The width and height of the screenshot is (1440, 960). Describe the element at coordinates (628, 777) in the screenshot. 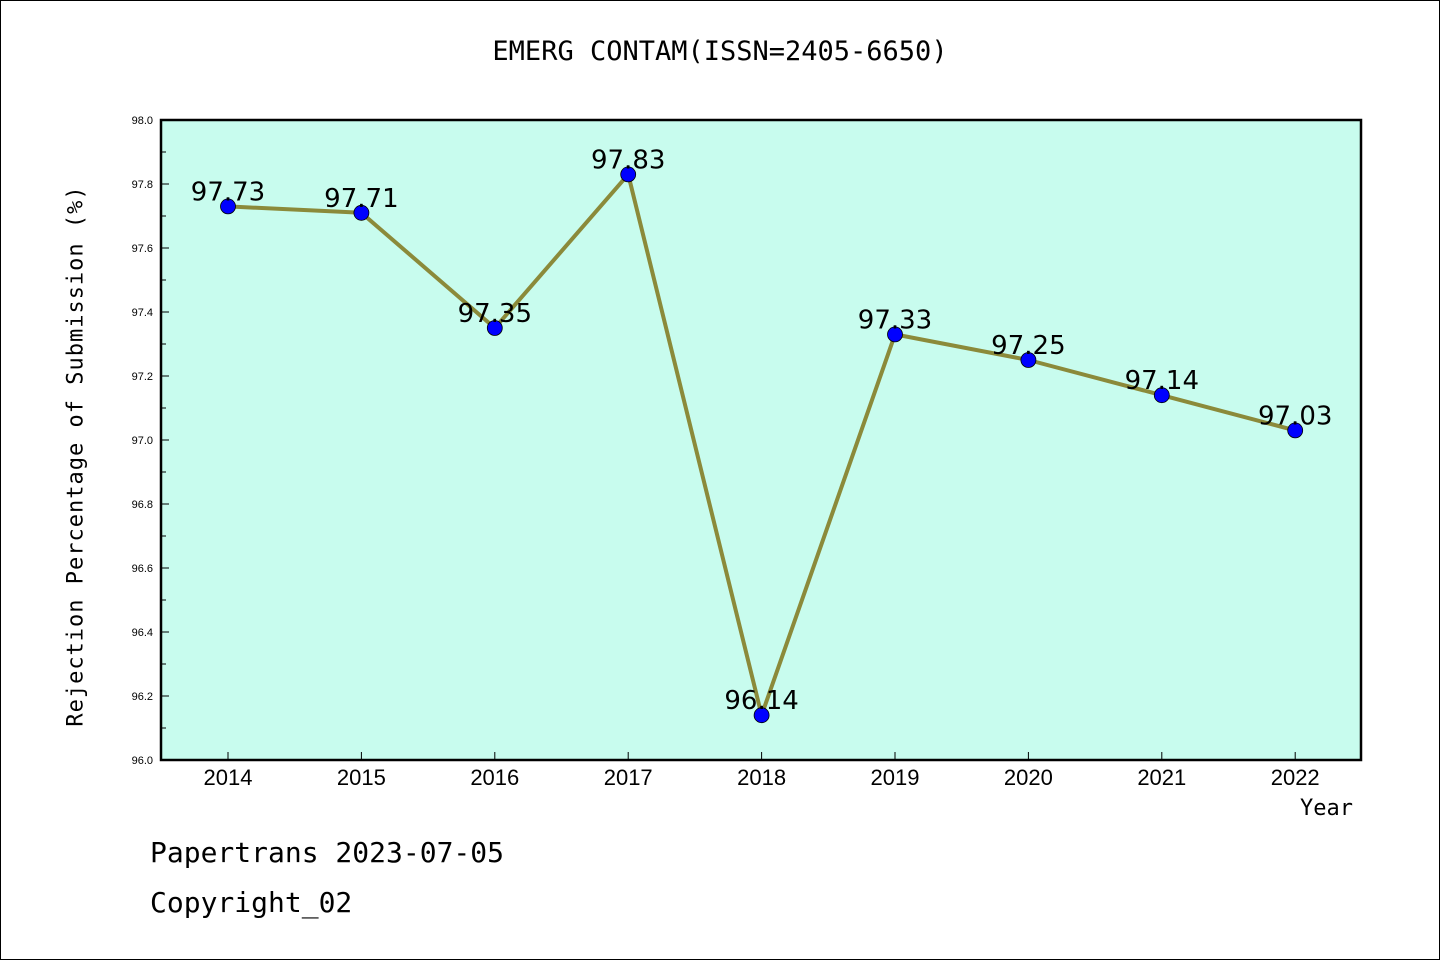

I see `x-tick-label: 2017` at that location.